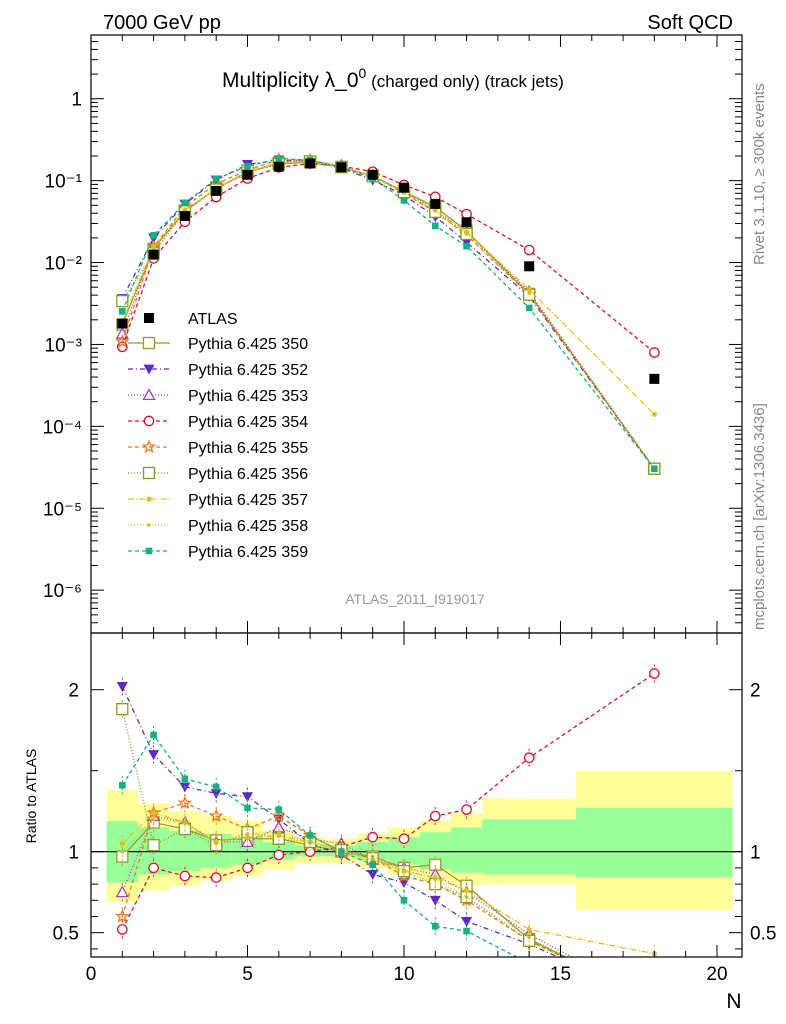  Describe the element at coordinates (64, 345) in the screenshot. I see `y-tick-label: 10⁻³` at that location.